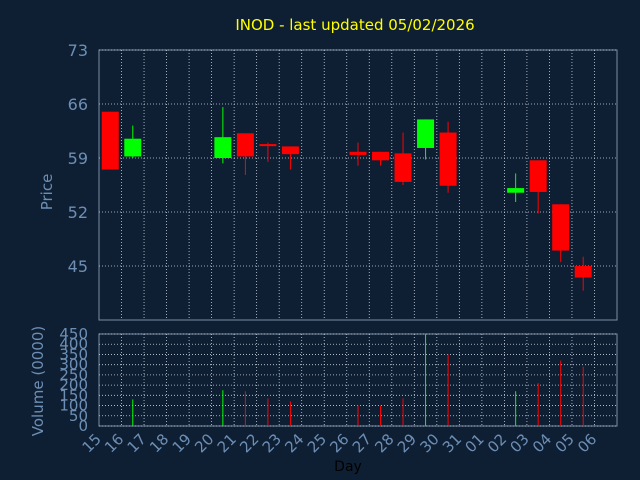 This screenshot has width=640, height=480. Describe the element at coordinates (38, 381) in the screenshot. I see `volume-axis-label: Volume (0000)` at that location.